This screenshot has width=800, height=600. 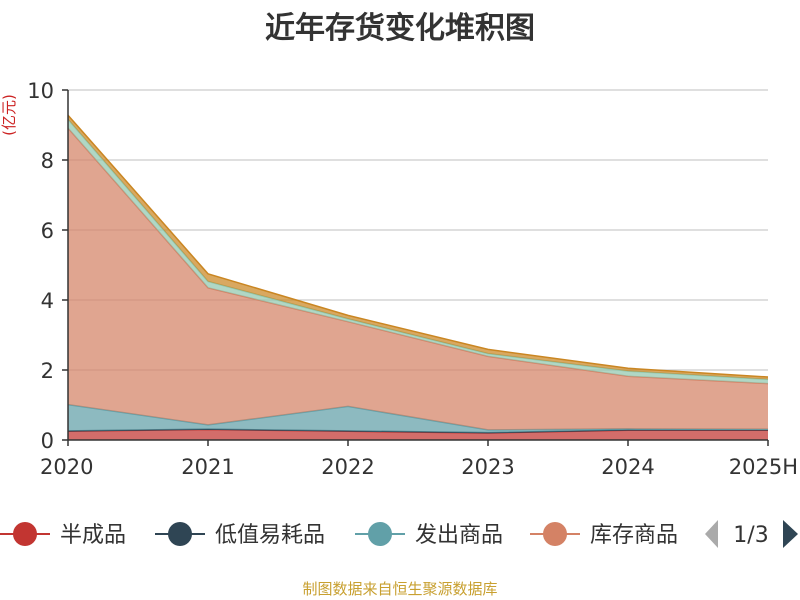 I want to click on legend-label: 库存商品, so click(x=634, y=535).